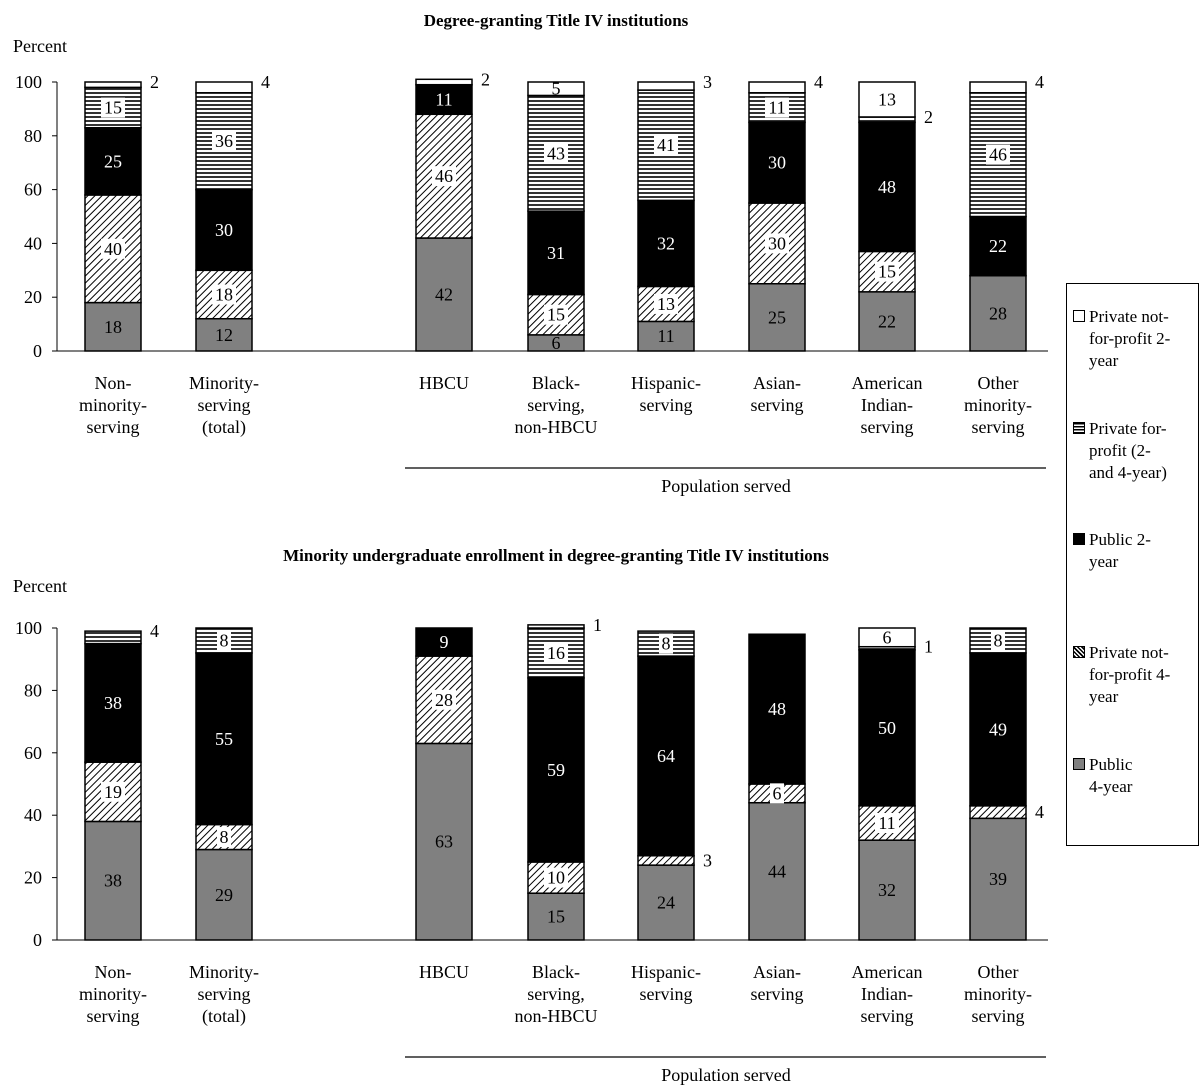 The height and width of the screenshot is (1085, 1200). Describe the element at coordinates (224, 994) in the screenshot. I see `x-tick-label: Minority-serving (total)` at that location.